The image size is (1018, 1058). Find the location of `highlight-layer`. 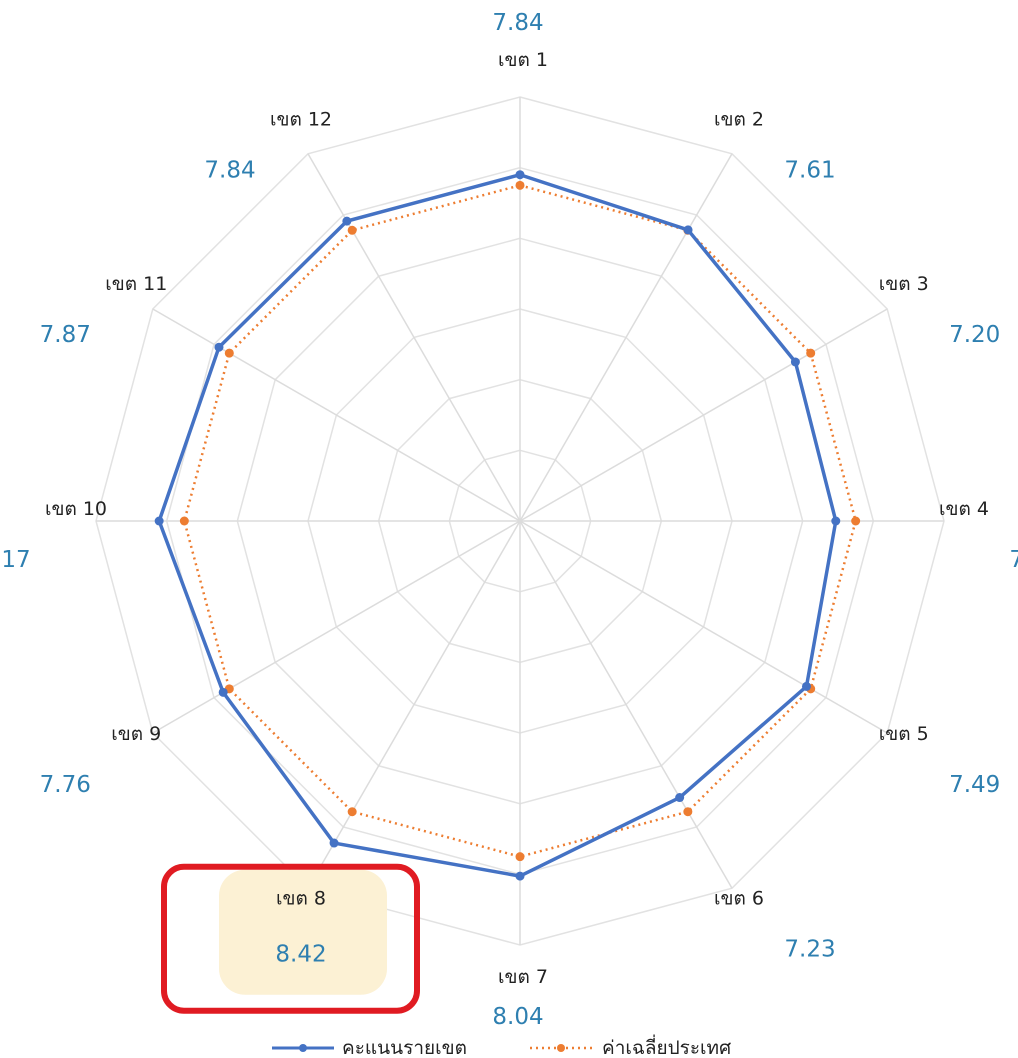

highlight-layer is located at coordinates (290, 938).